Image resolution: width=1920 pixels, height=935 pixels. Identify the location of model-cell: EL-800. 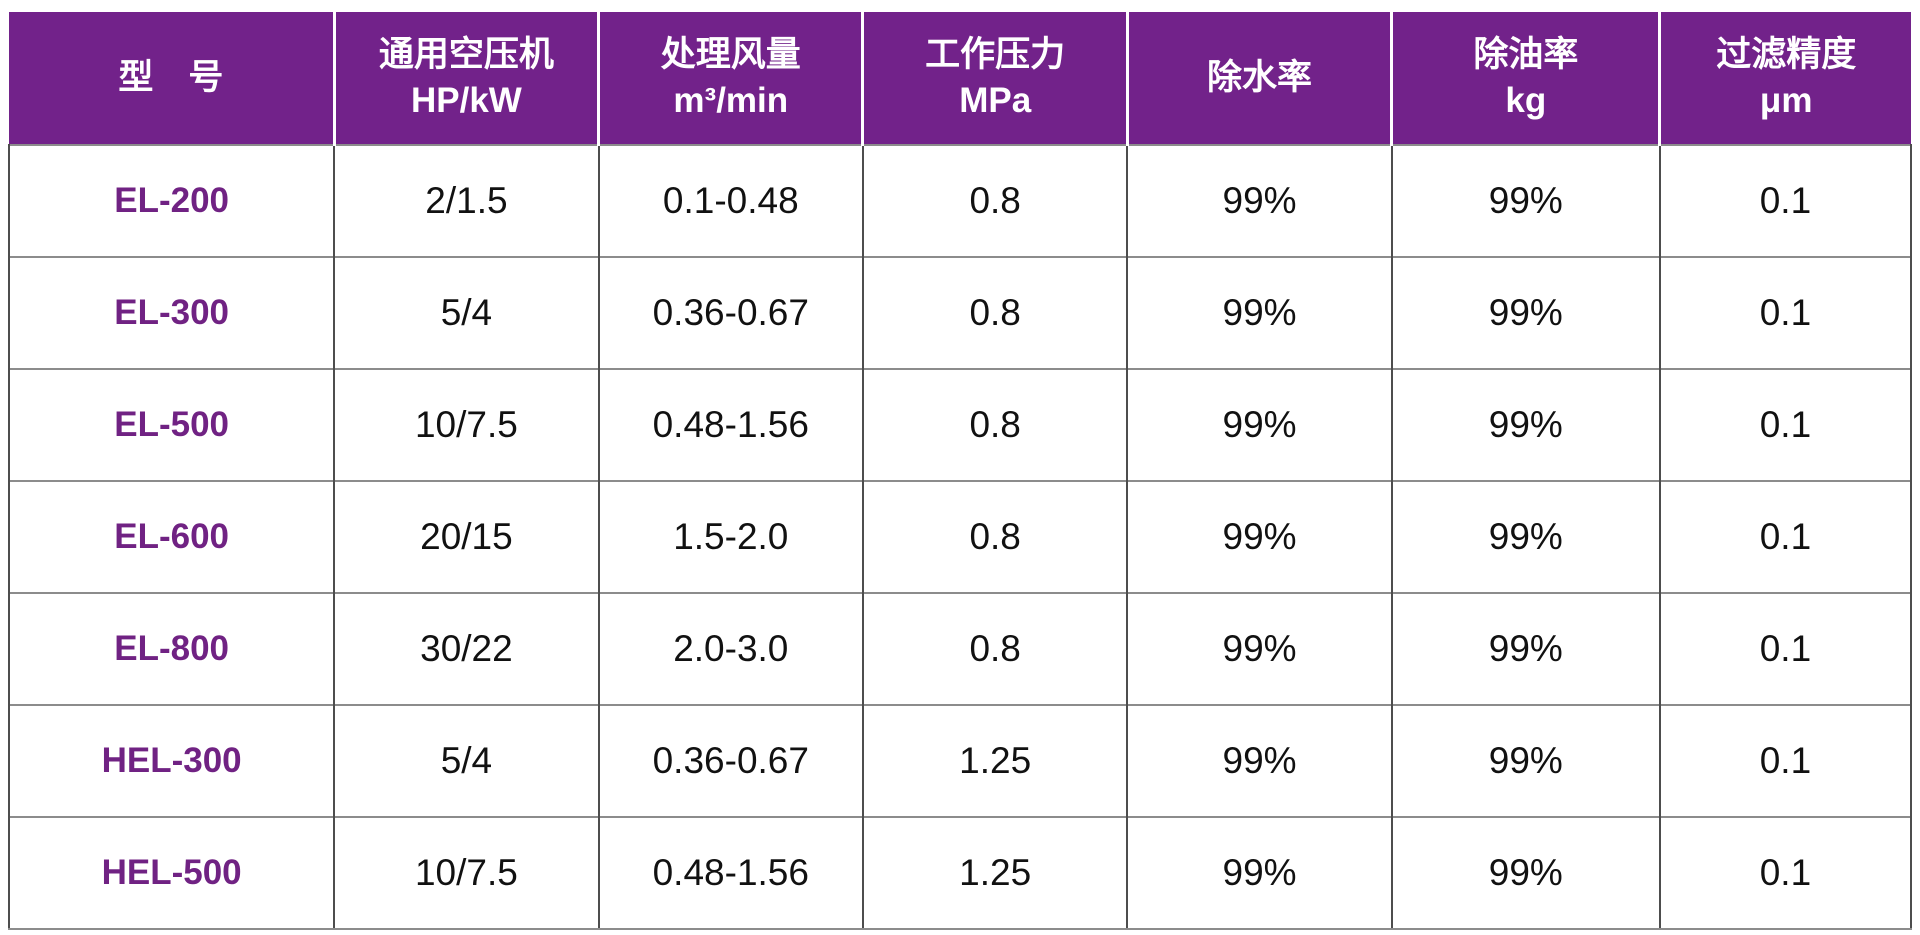
(171, 648).